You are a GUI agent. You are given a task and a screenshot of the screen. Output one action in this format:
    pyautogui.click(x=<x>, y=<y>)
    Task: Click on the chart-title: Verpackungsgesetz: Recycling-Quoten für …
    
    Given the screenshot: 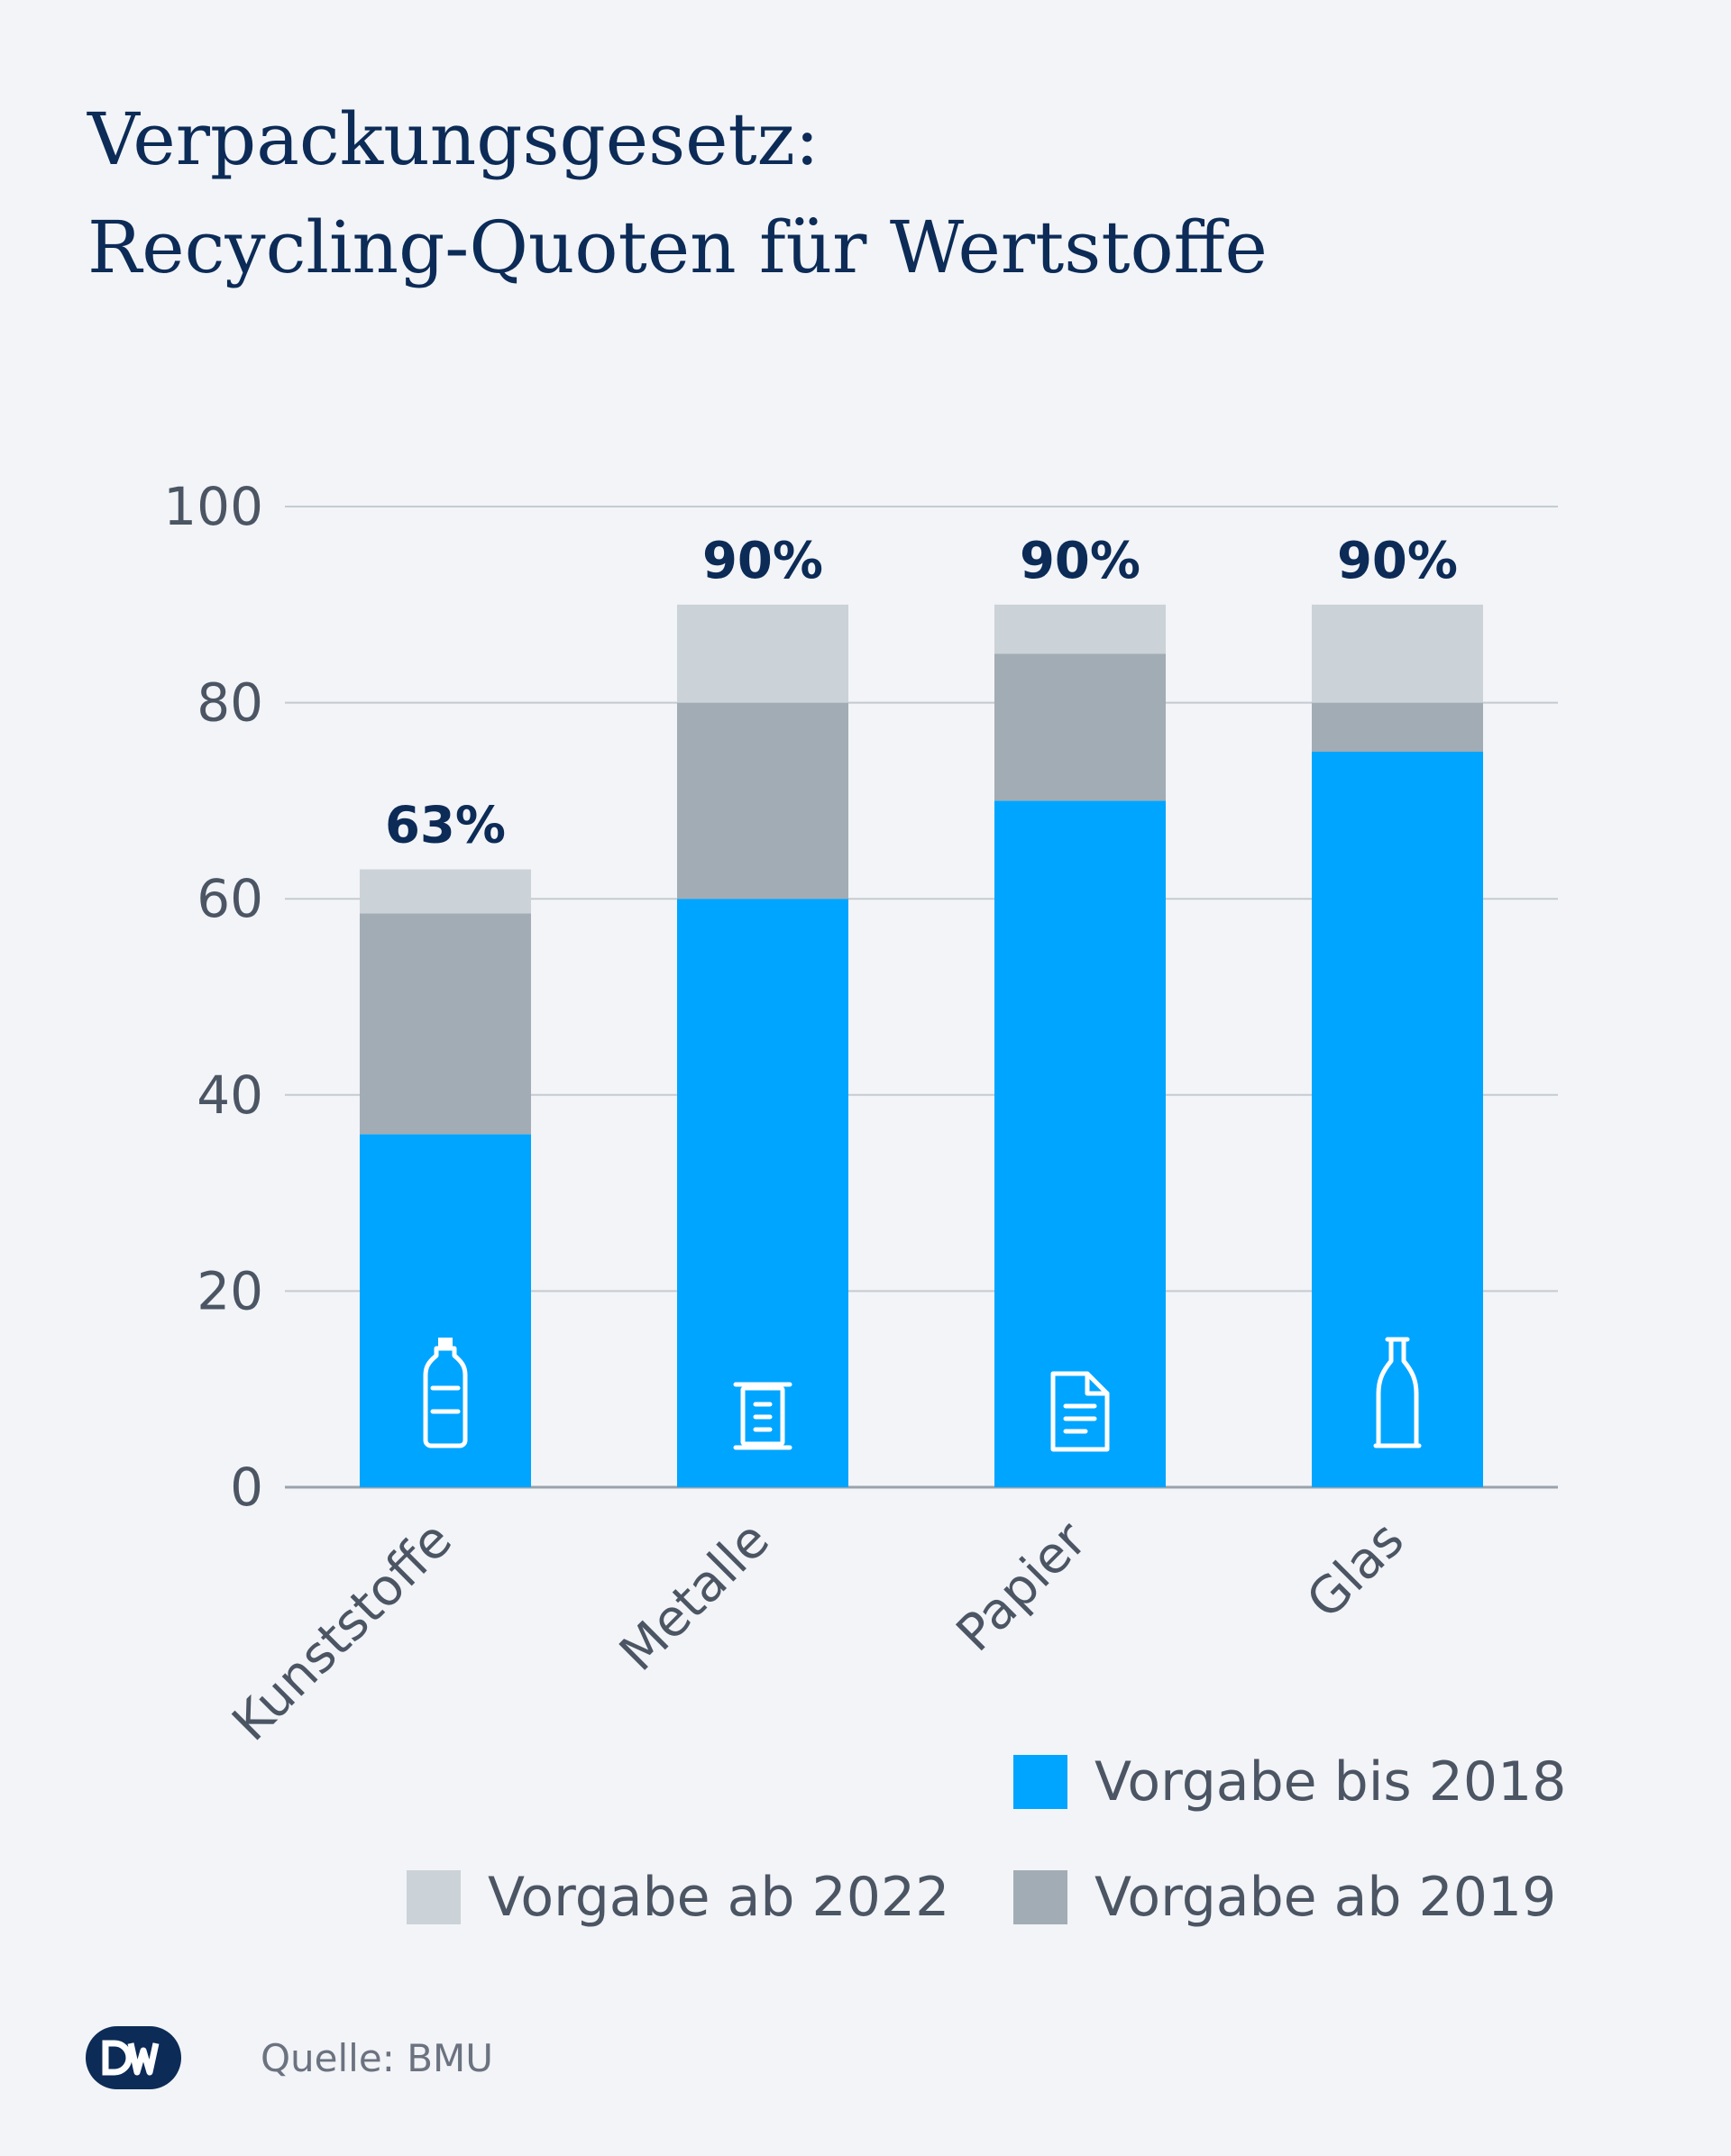 What is the action you would take?
    pyautogui.click(x=853, y=194)
    